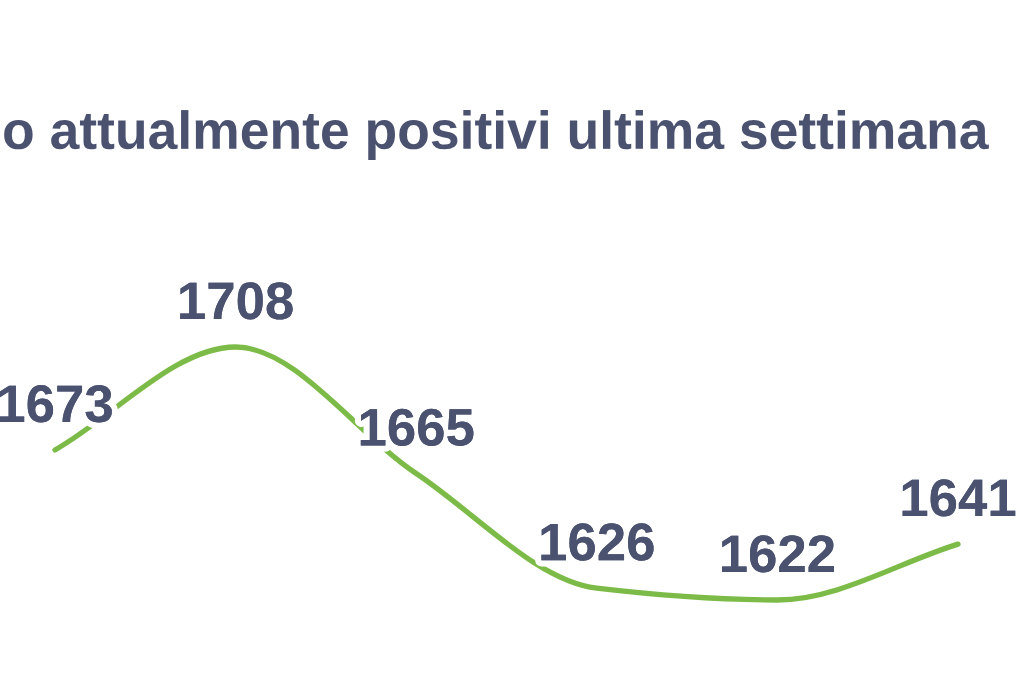 The image size is (1024, 680). Describe the element at coordinates (496, 135) in the screenshot. I see `chart-title: o attualmente positivi ultima settimana` at that location.